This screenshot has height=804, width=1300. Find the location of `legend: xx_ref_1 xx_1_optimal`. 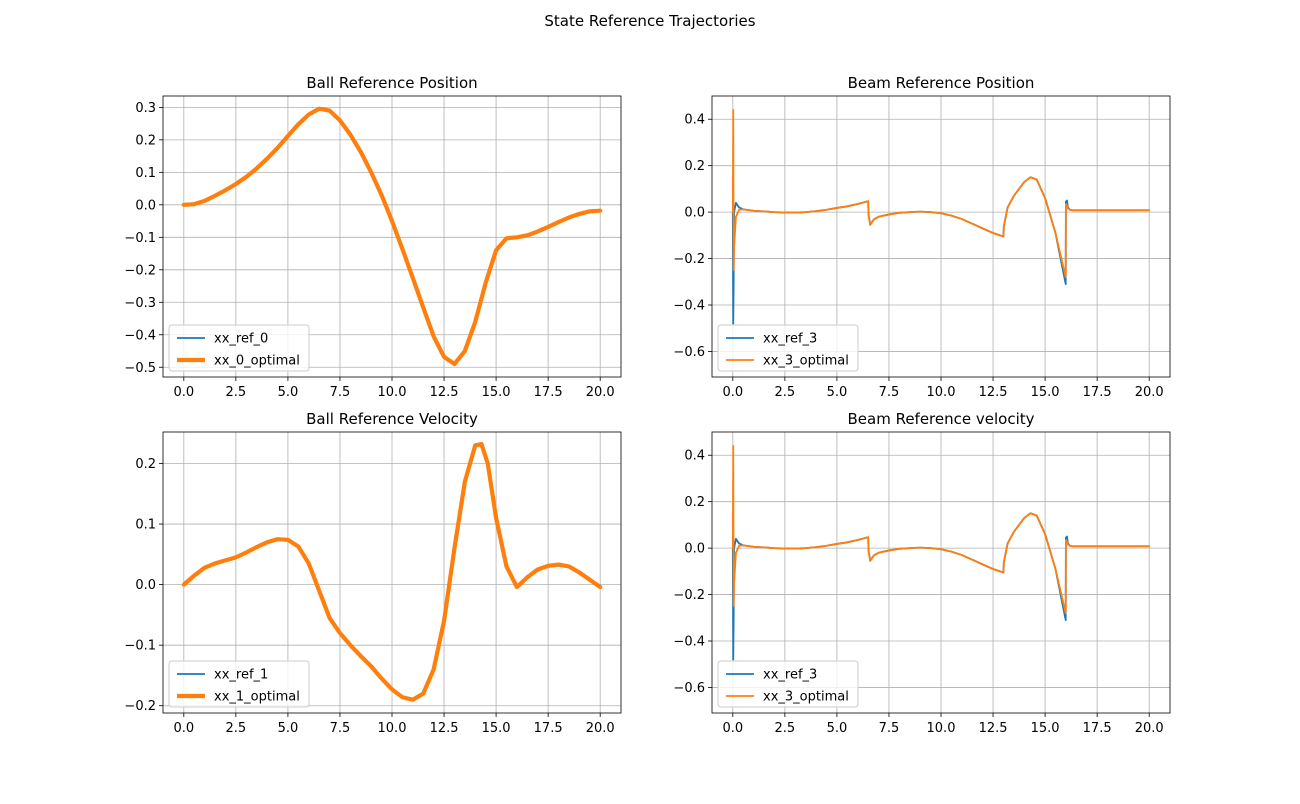

legend: xx_ref_1 xx_1_optimal is located at coordinates (239, 684).